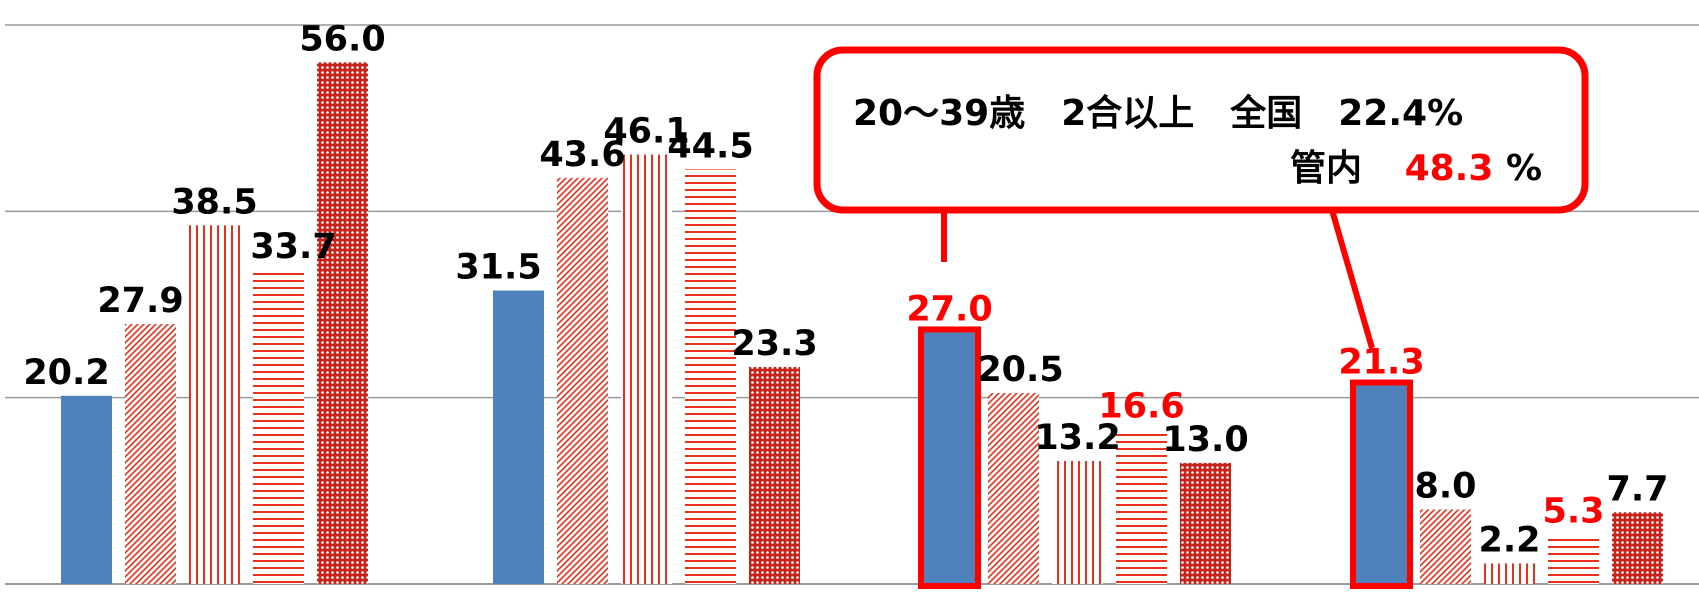  I want to click on value-label-g4-s3: 2.2, so click(1509, 541).